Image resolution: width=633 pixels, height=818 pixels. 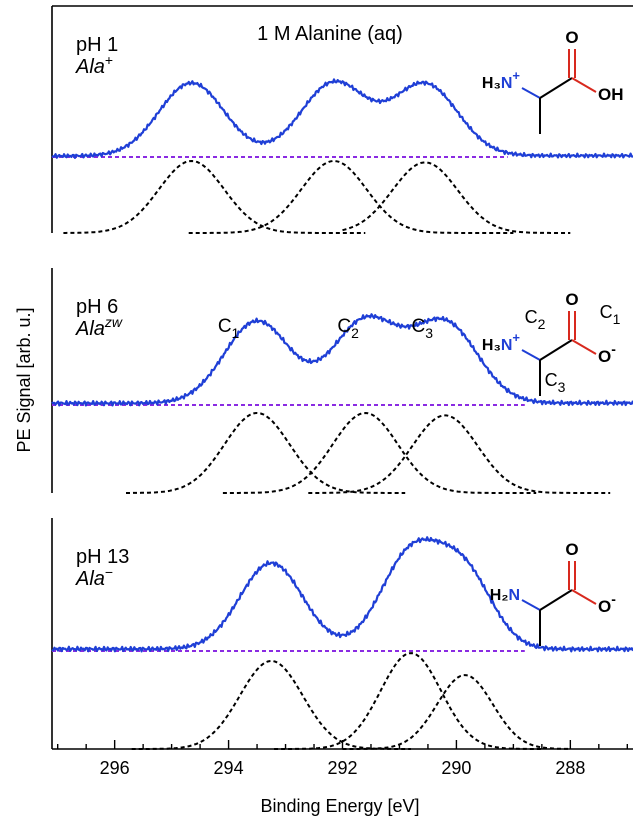 What do you see at coordinates (348, 328) in the screenshot?
I see `peak-label-c2: C2` at bounding box center [348, 328].